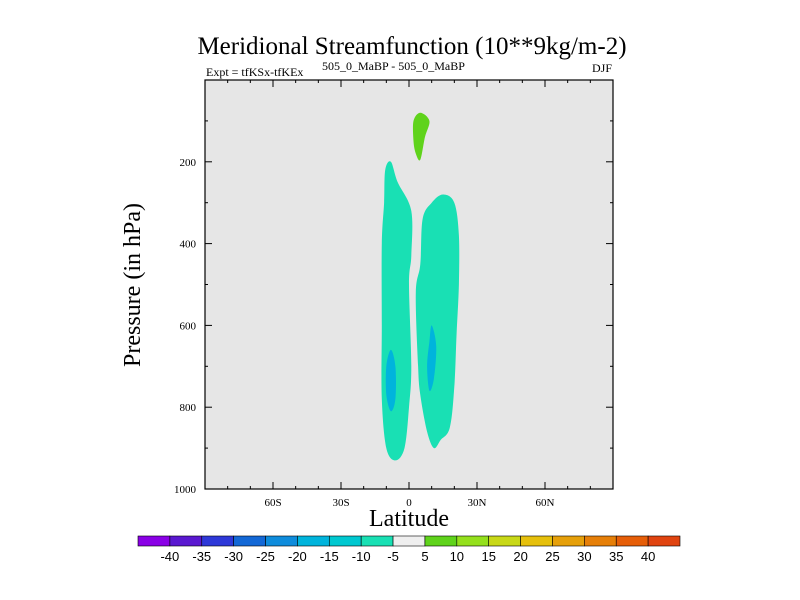  I want to click on x-tick-label: 30N, so click(477, 503).